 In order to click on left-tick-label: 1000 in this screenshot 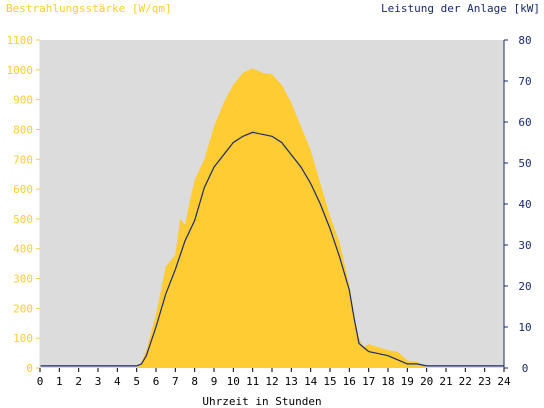, I will do `click(20, 70)`.